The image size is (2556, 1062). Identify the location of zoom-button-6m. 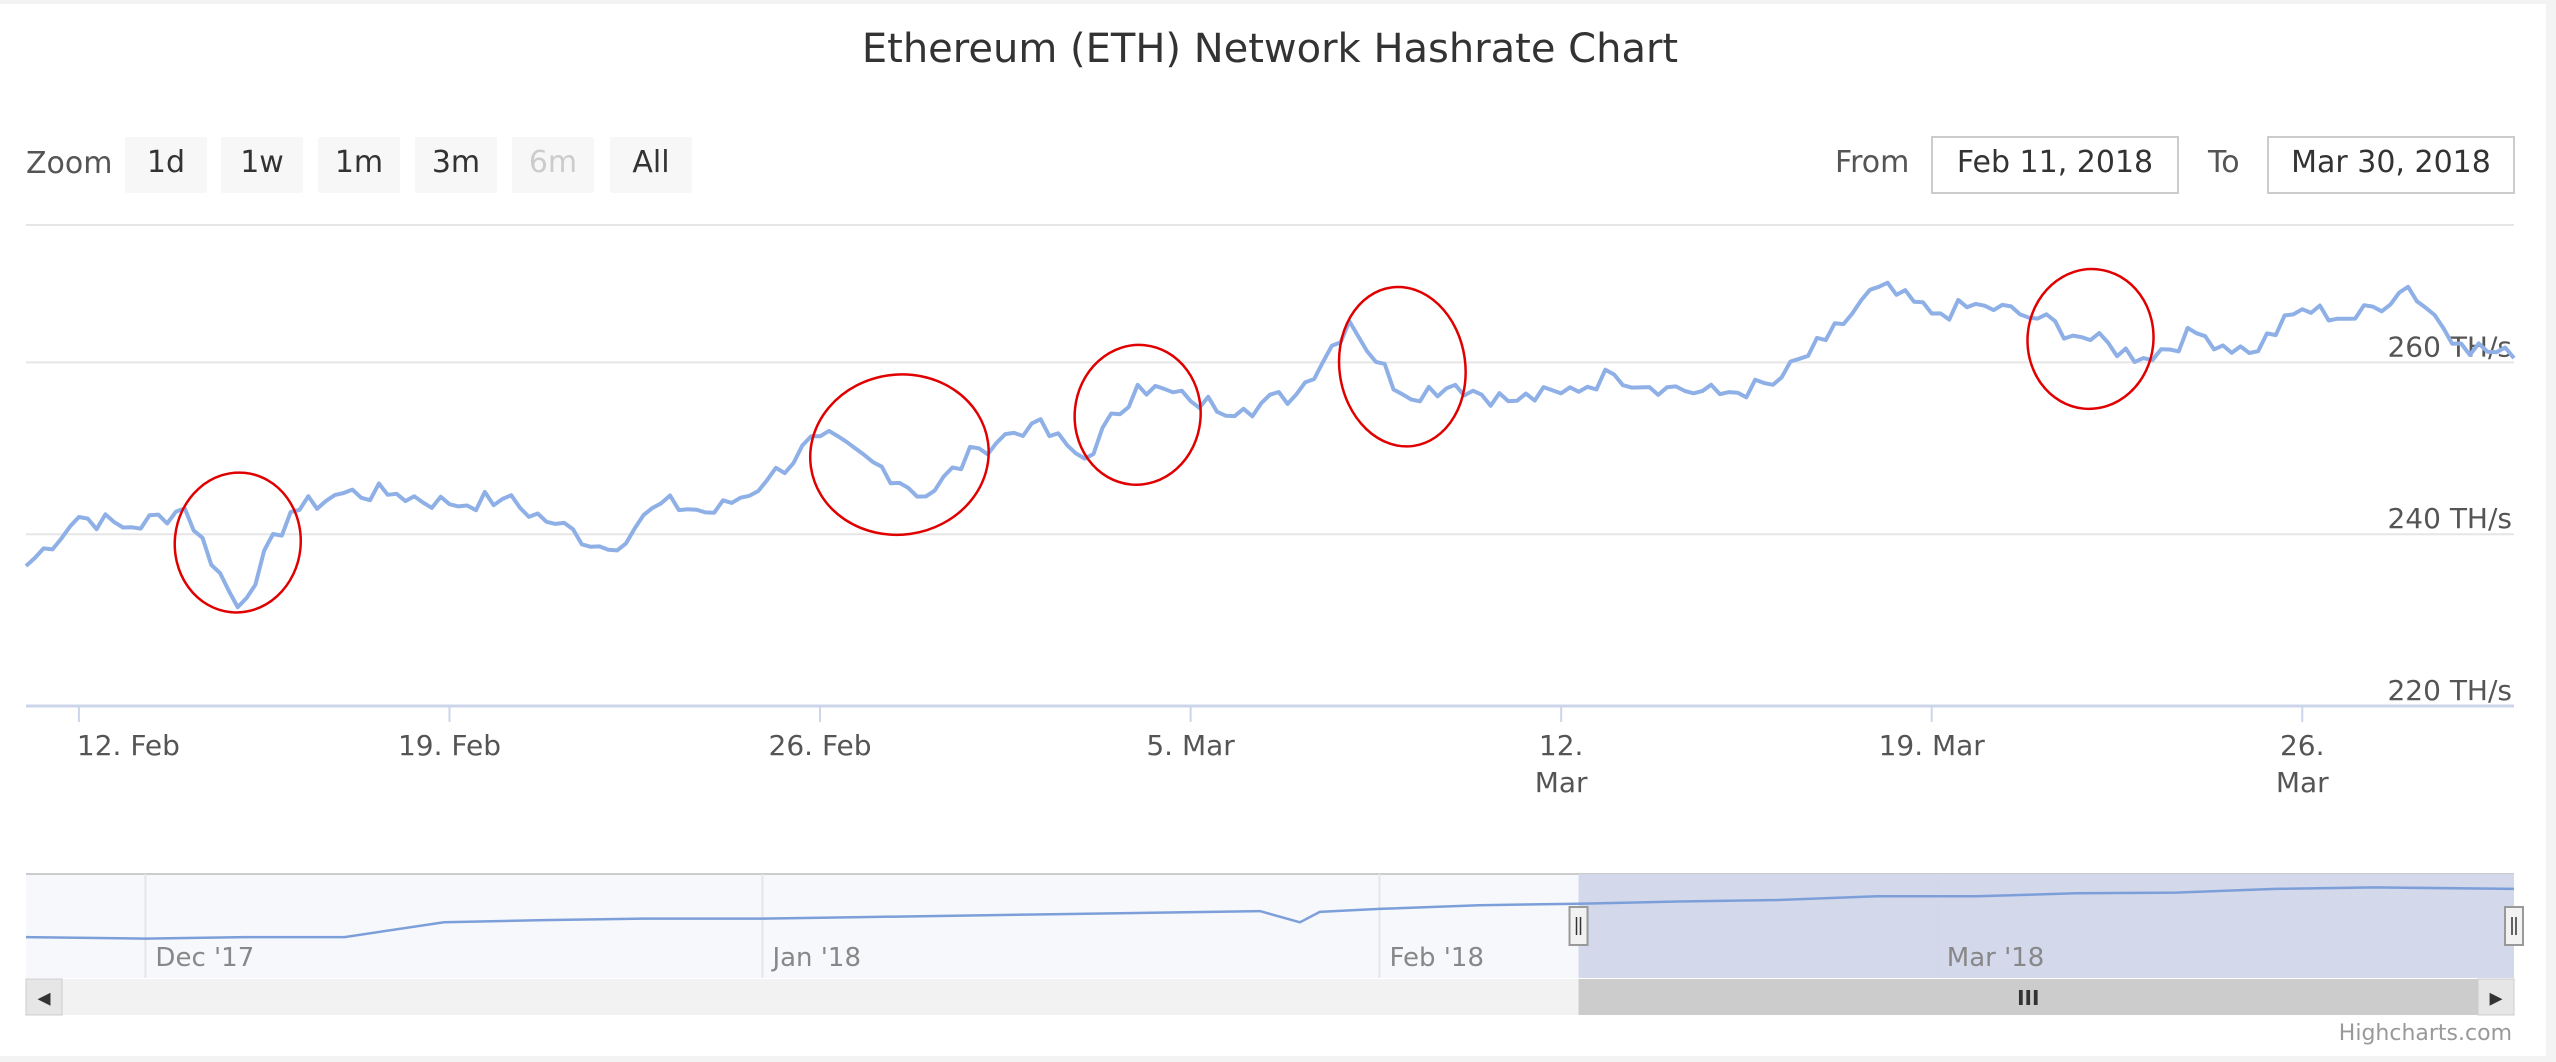
(553, 165).